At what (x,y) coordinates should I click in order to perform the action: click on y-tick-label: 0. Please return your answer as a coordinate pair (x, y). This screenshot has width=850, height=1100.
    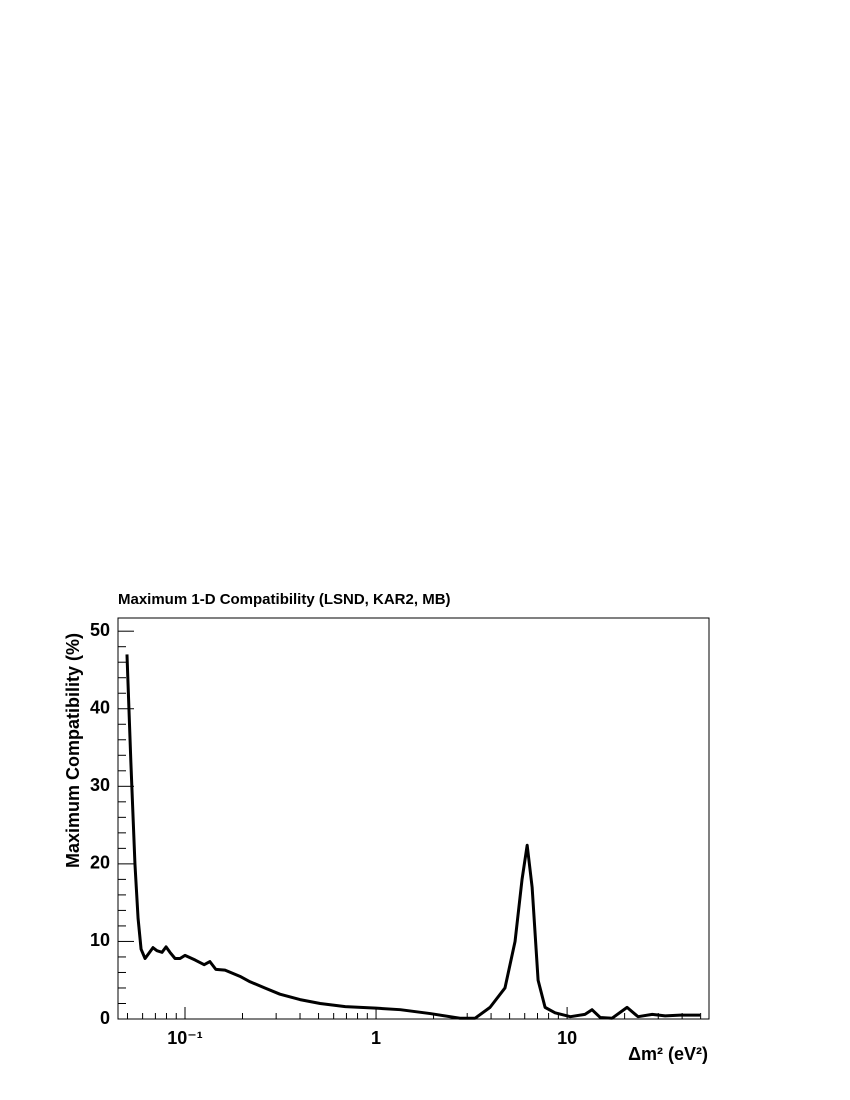
    Looking at the image, I should click on (105, 1018).